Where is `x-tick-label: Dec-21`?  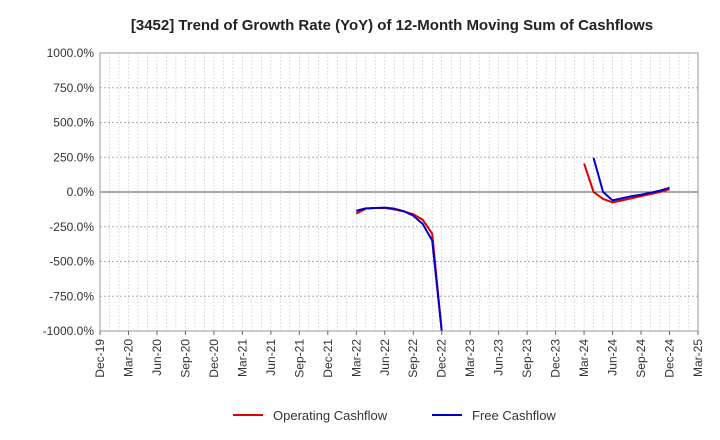
x-tick-label: Dec-21 is located at coordinates (328, 358).